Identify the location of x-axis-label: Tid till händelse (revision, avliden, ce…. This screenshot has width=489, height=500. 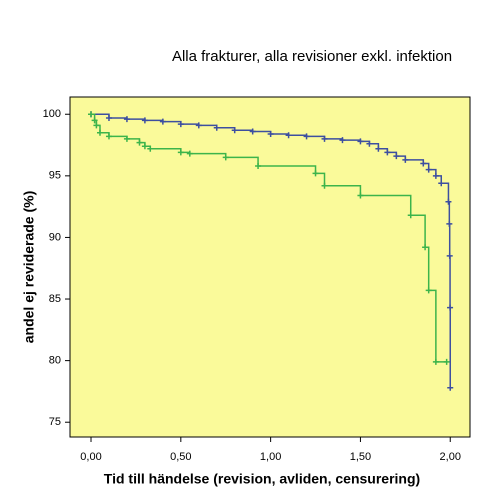
(262, 479).